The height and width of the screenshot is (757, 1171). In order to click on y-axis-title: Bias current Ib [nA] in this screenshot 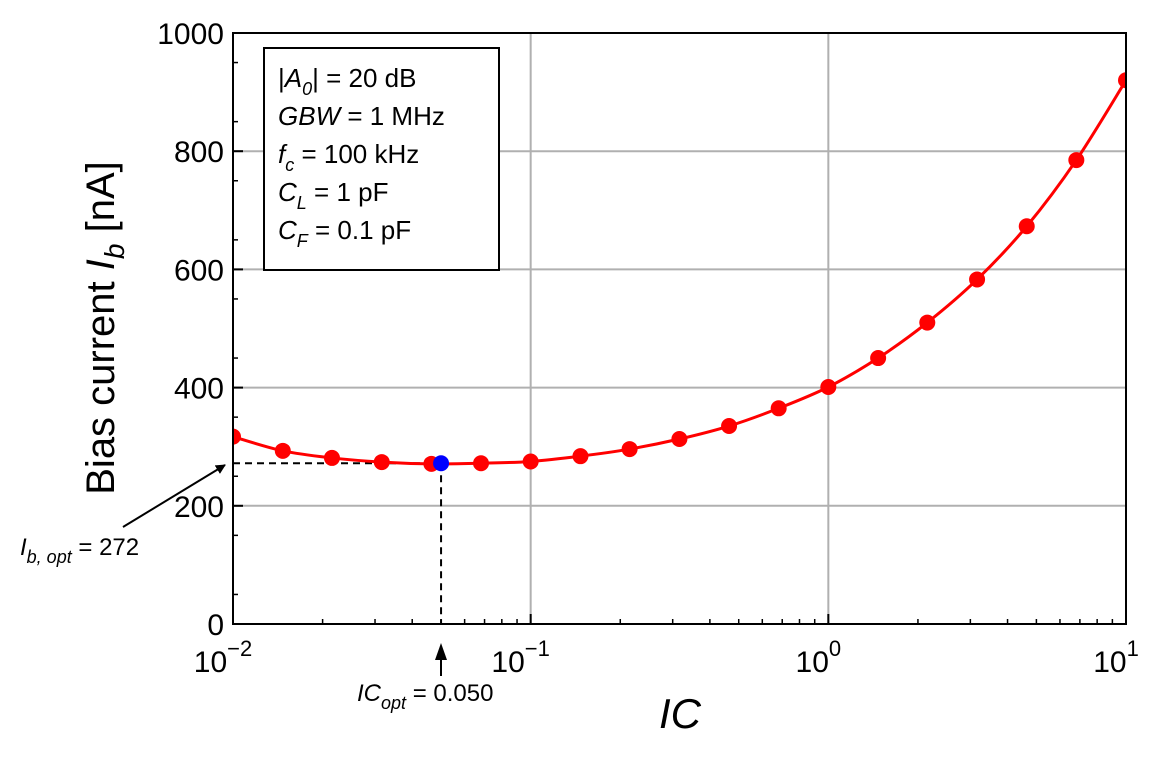, I will do `click(104, 328)`.